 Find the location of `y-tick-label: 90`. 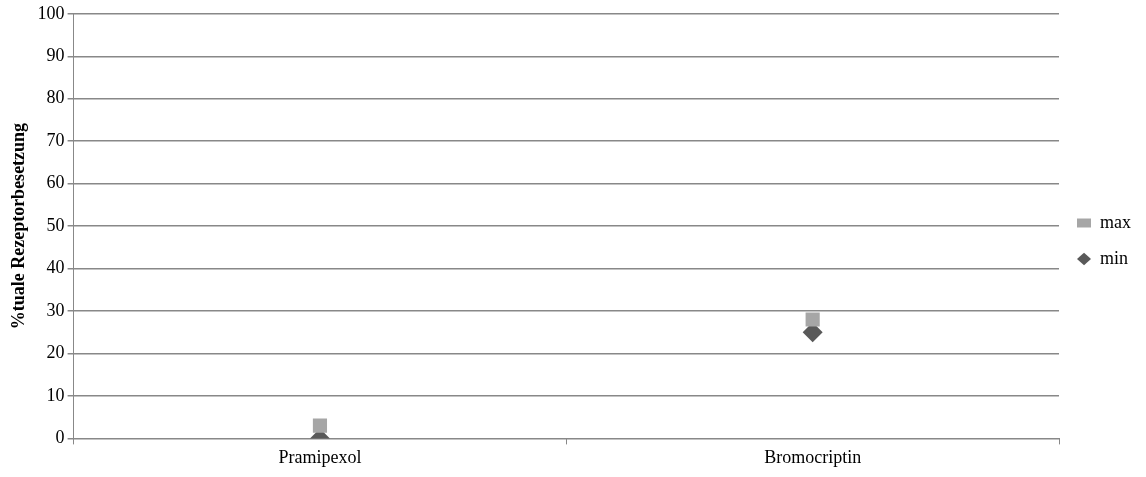

y-tick-label: 90 is located at coordinates (55, 54).